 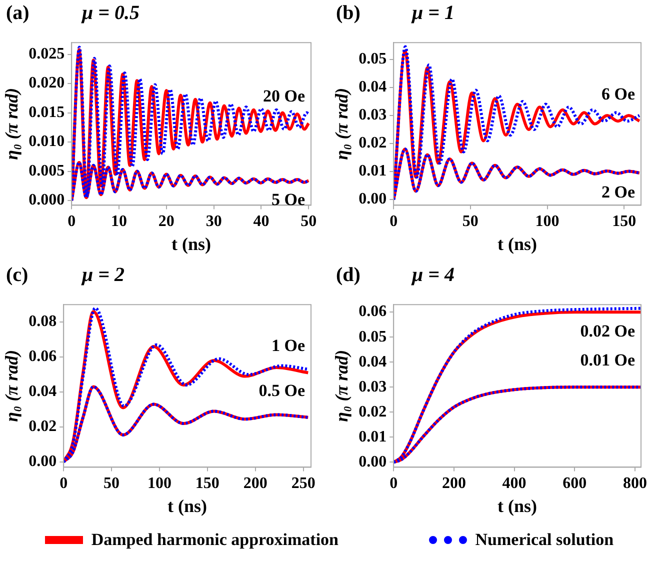 What do you see at coordinates (214, 221) in the screenshot?
I see `x-tick-label: 30` at bounding box center [214, 221].